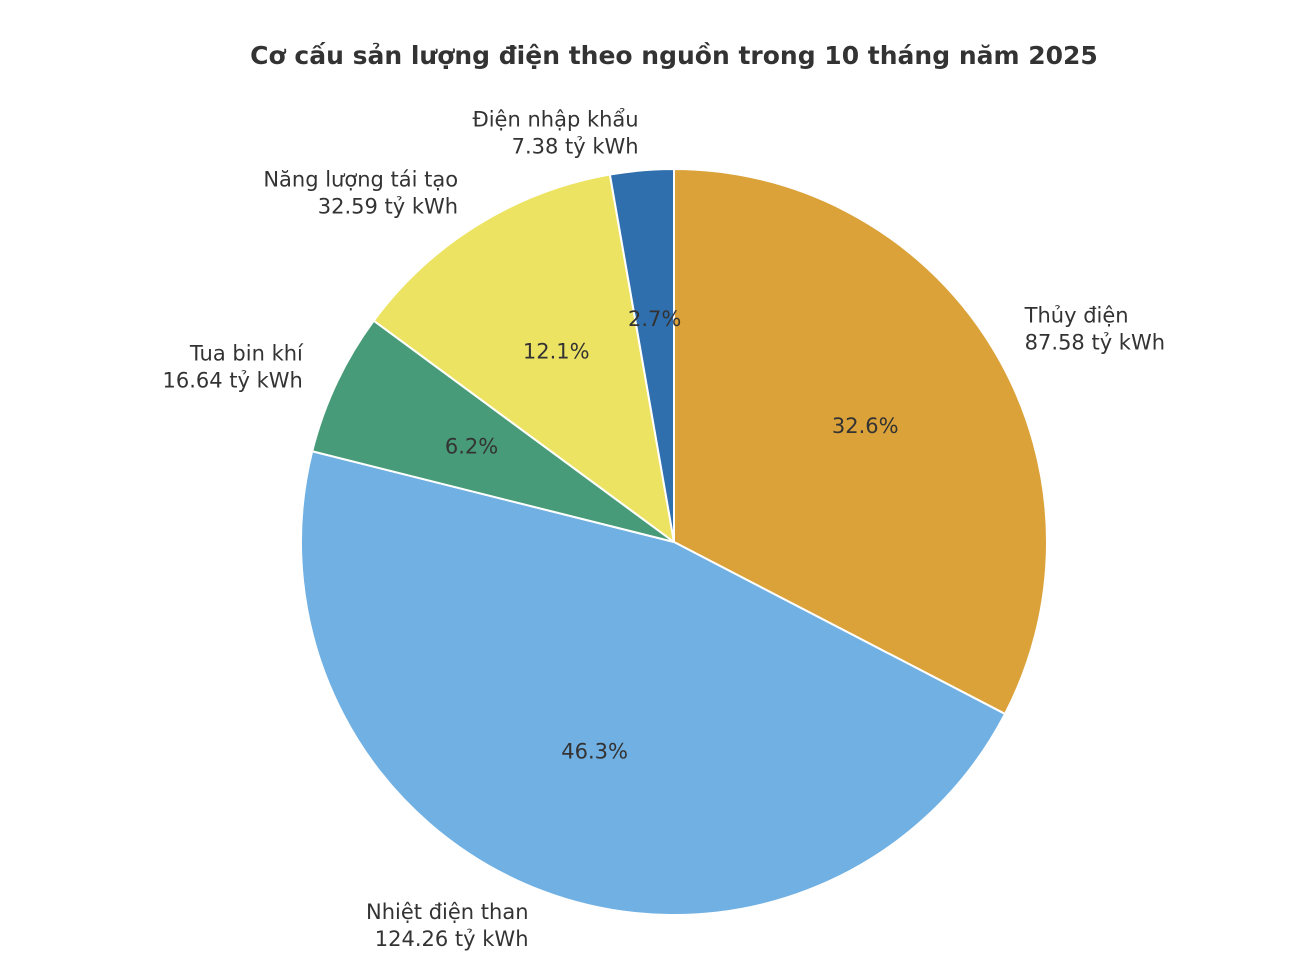 Image resolution: width=1293 pixels, height=962 pixels. What do you see at coordinates (452, 939) in the screenshot?
I see `slice-value-nhiet-dien-than: 124.26 tỷ kWh` at bounding box center [452, 939].